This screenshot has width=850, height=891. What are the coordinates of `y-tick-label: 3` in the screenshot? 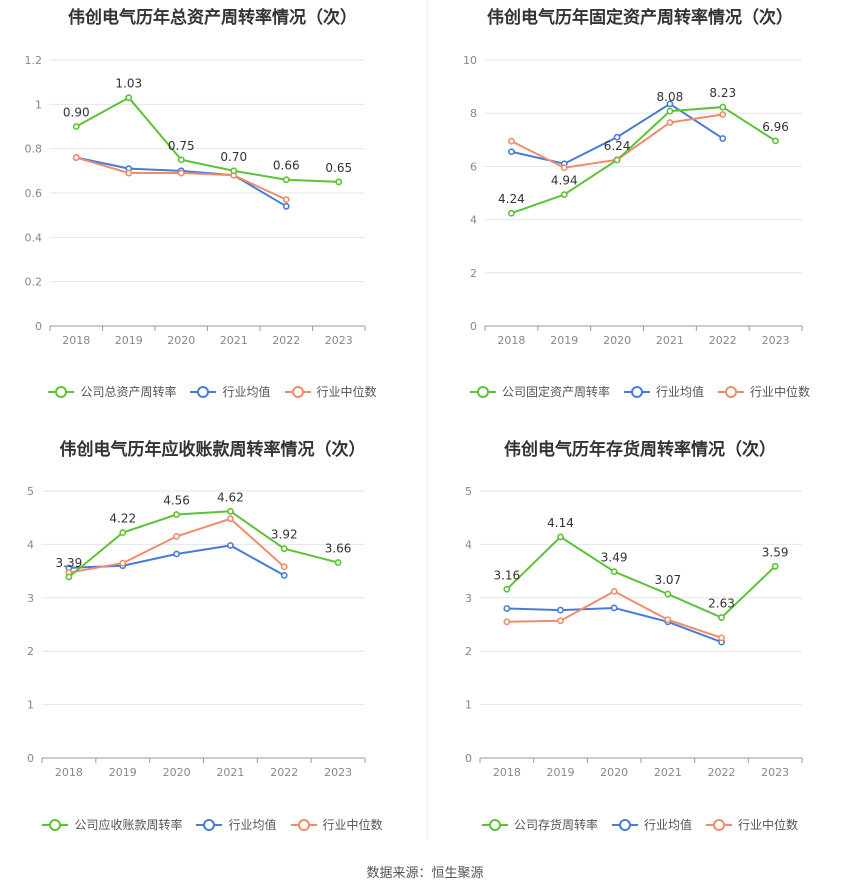 It's located at (468, 598).